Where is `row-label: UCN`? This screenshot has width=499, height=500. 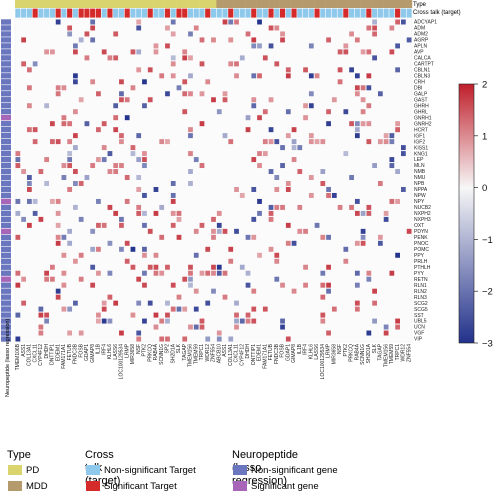 row-label: UCN is located at coordinates (419, 328).